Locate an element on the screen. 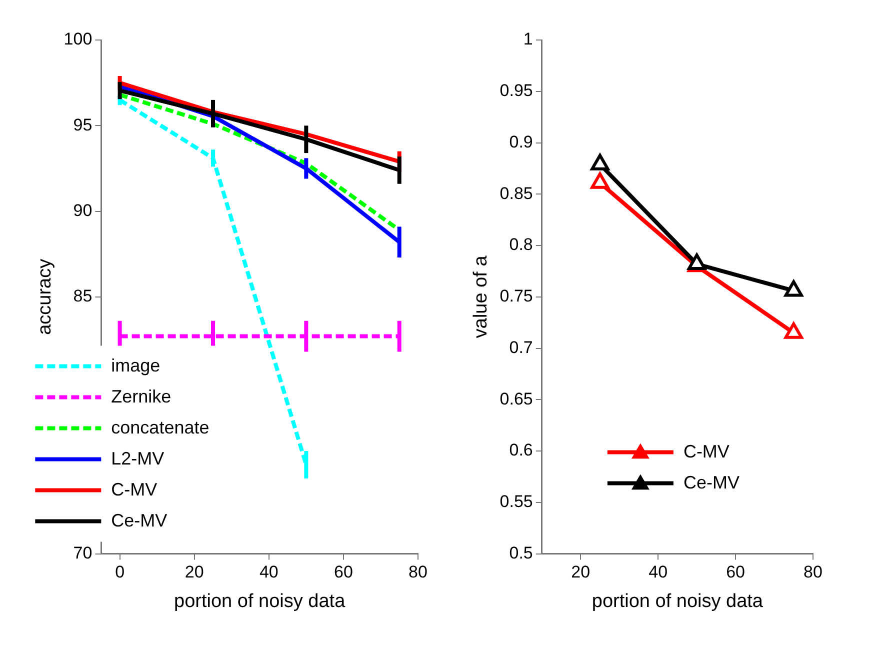 This screenshot has width=873, height=657. y-tick-label: 0.5 is located at coordinates (521, 552).